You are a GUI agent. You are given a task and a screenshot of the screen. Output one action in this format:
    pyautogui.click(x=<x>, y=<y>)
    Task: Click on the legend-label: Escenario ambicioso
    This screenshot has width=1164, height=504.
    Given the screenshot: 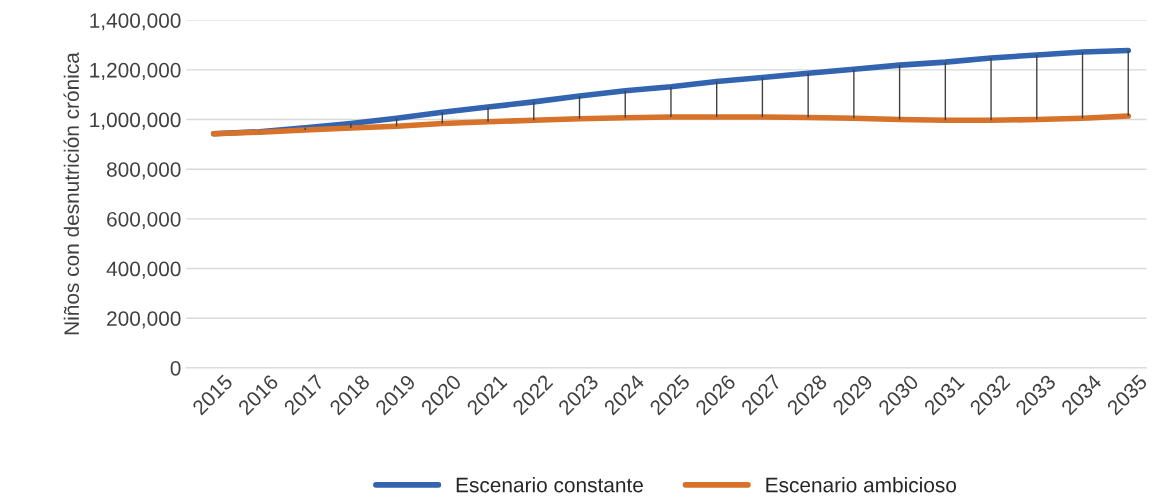 What is the action you would take?
    pyautogui.click(x=861, y=485)
    